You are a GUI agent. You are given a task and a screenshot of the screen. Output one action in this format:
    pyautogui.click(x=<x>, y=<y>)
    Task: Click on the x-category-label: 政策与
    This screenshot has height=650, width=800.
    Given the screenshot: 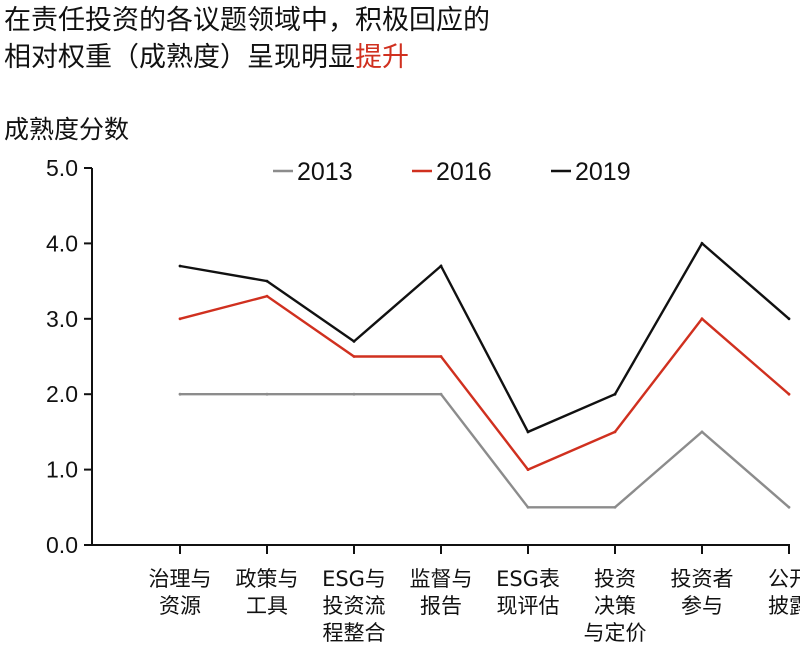 What is the action you would take?
    pyautogui.click(x=267, y=579)
    